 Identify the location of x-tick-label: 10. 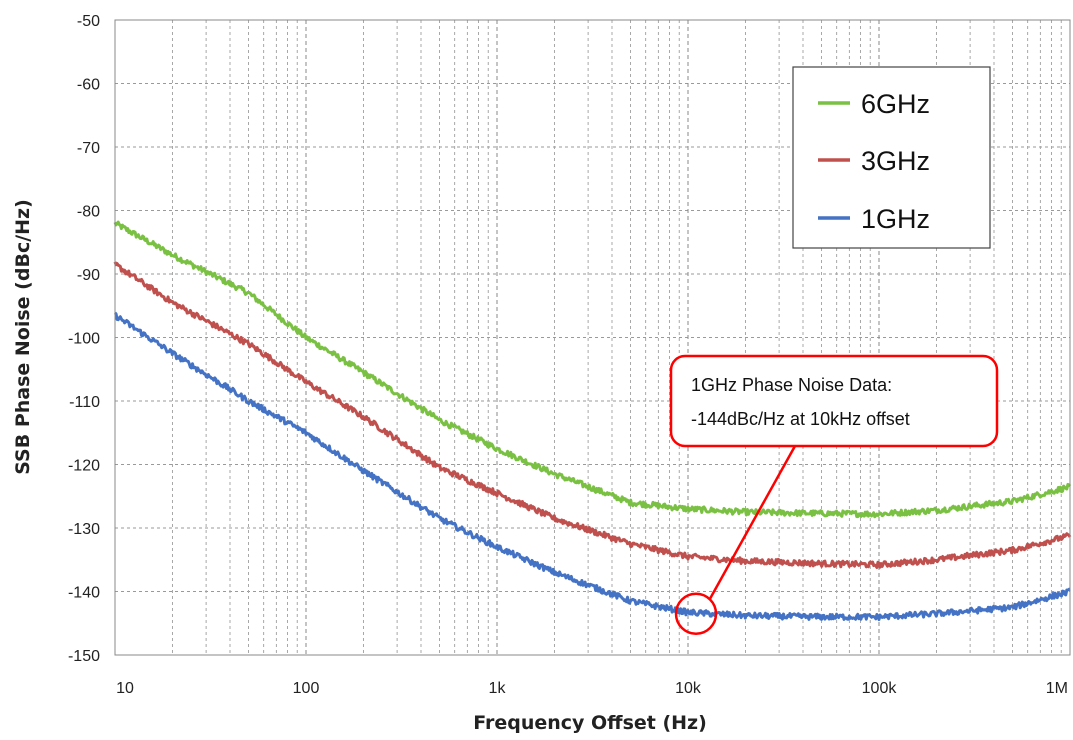
(125, 688).